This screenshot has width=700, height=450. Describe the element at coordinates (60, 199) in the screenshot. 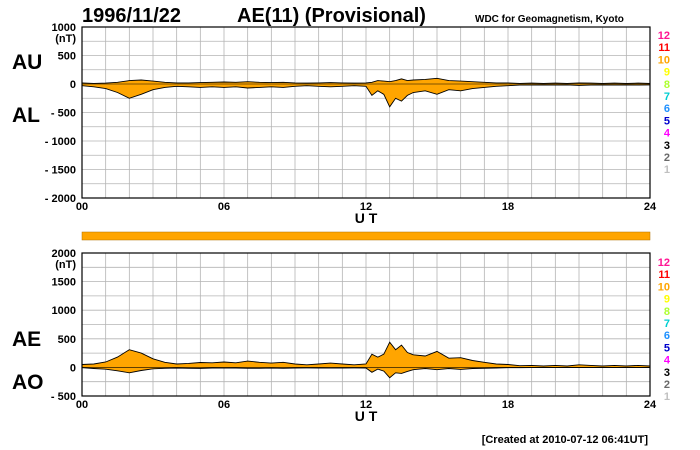

I see `y-tick-label: - 2000` at that location.